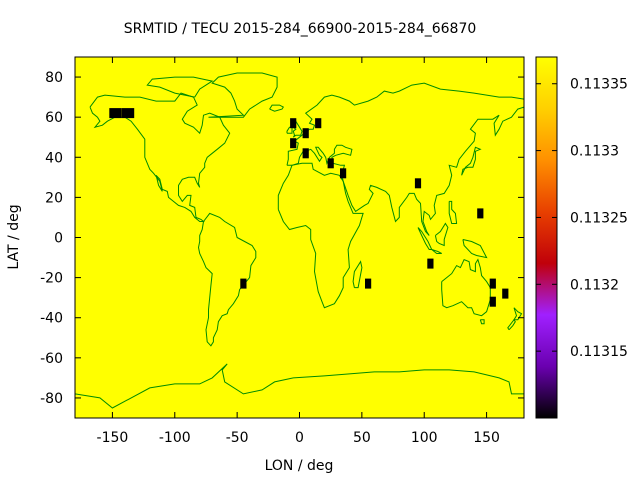 The width and height of the screenshot is (640, 480). Describe the element at coordinates (599, 352) in the screenshot. I see `colorbar-tick-label: 0.11315` at that location.